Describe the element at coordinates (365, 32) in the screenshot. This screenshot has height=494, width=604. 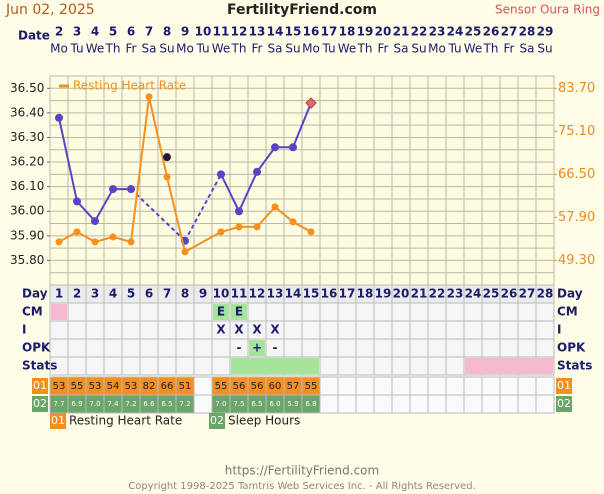
I see `date-label: 19` at that location.